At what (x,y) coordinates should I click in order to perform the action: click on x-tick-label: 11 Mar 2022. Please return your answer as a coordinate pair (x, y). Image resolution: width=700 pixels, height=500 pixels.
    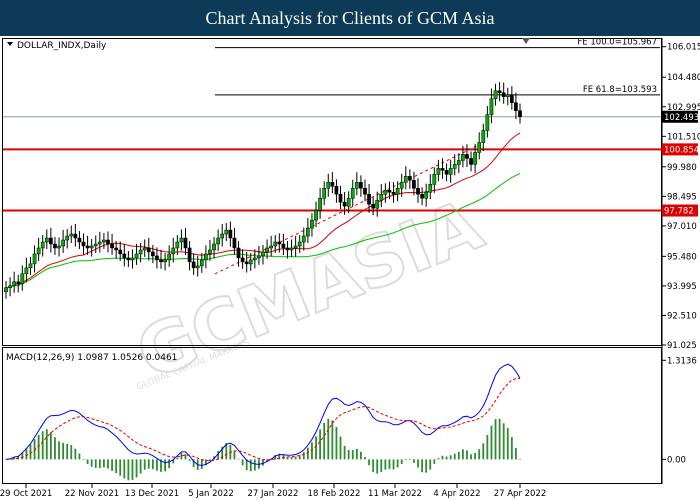
    Looking at the image, I should click on (395, 494).